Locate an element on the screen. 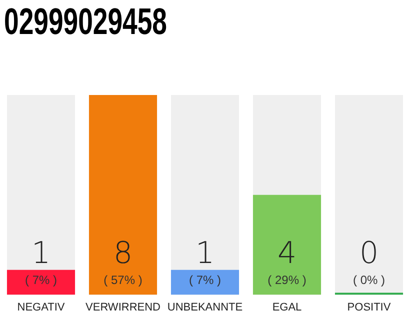  data-label: 0 ( 0% ) is located at coordinates (369, 262).